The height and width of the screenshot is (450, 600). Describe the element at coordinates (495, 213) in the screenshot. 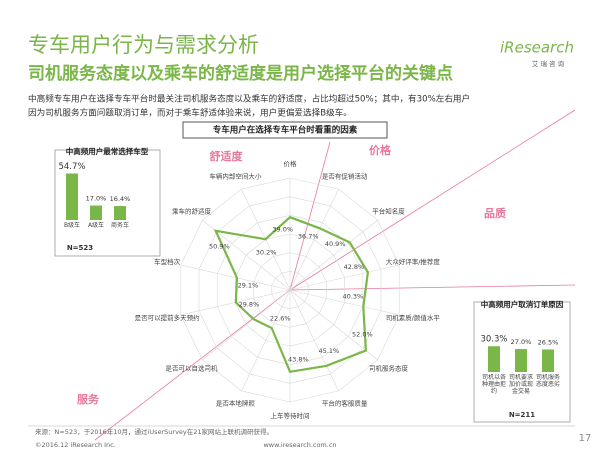

I see `group-label: 品质` at that location.